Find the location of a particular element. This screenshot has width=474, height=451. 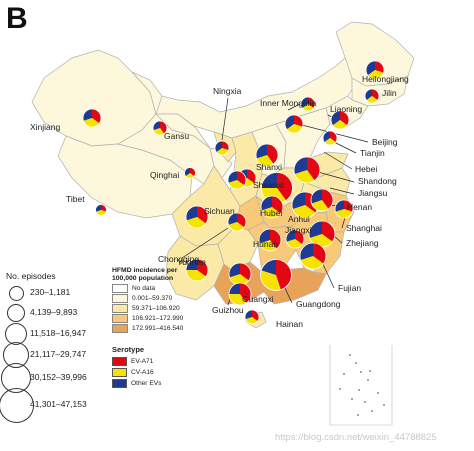

incidence-class-label: 0.001–59.370 is located at coordinates (152, 298).